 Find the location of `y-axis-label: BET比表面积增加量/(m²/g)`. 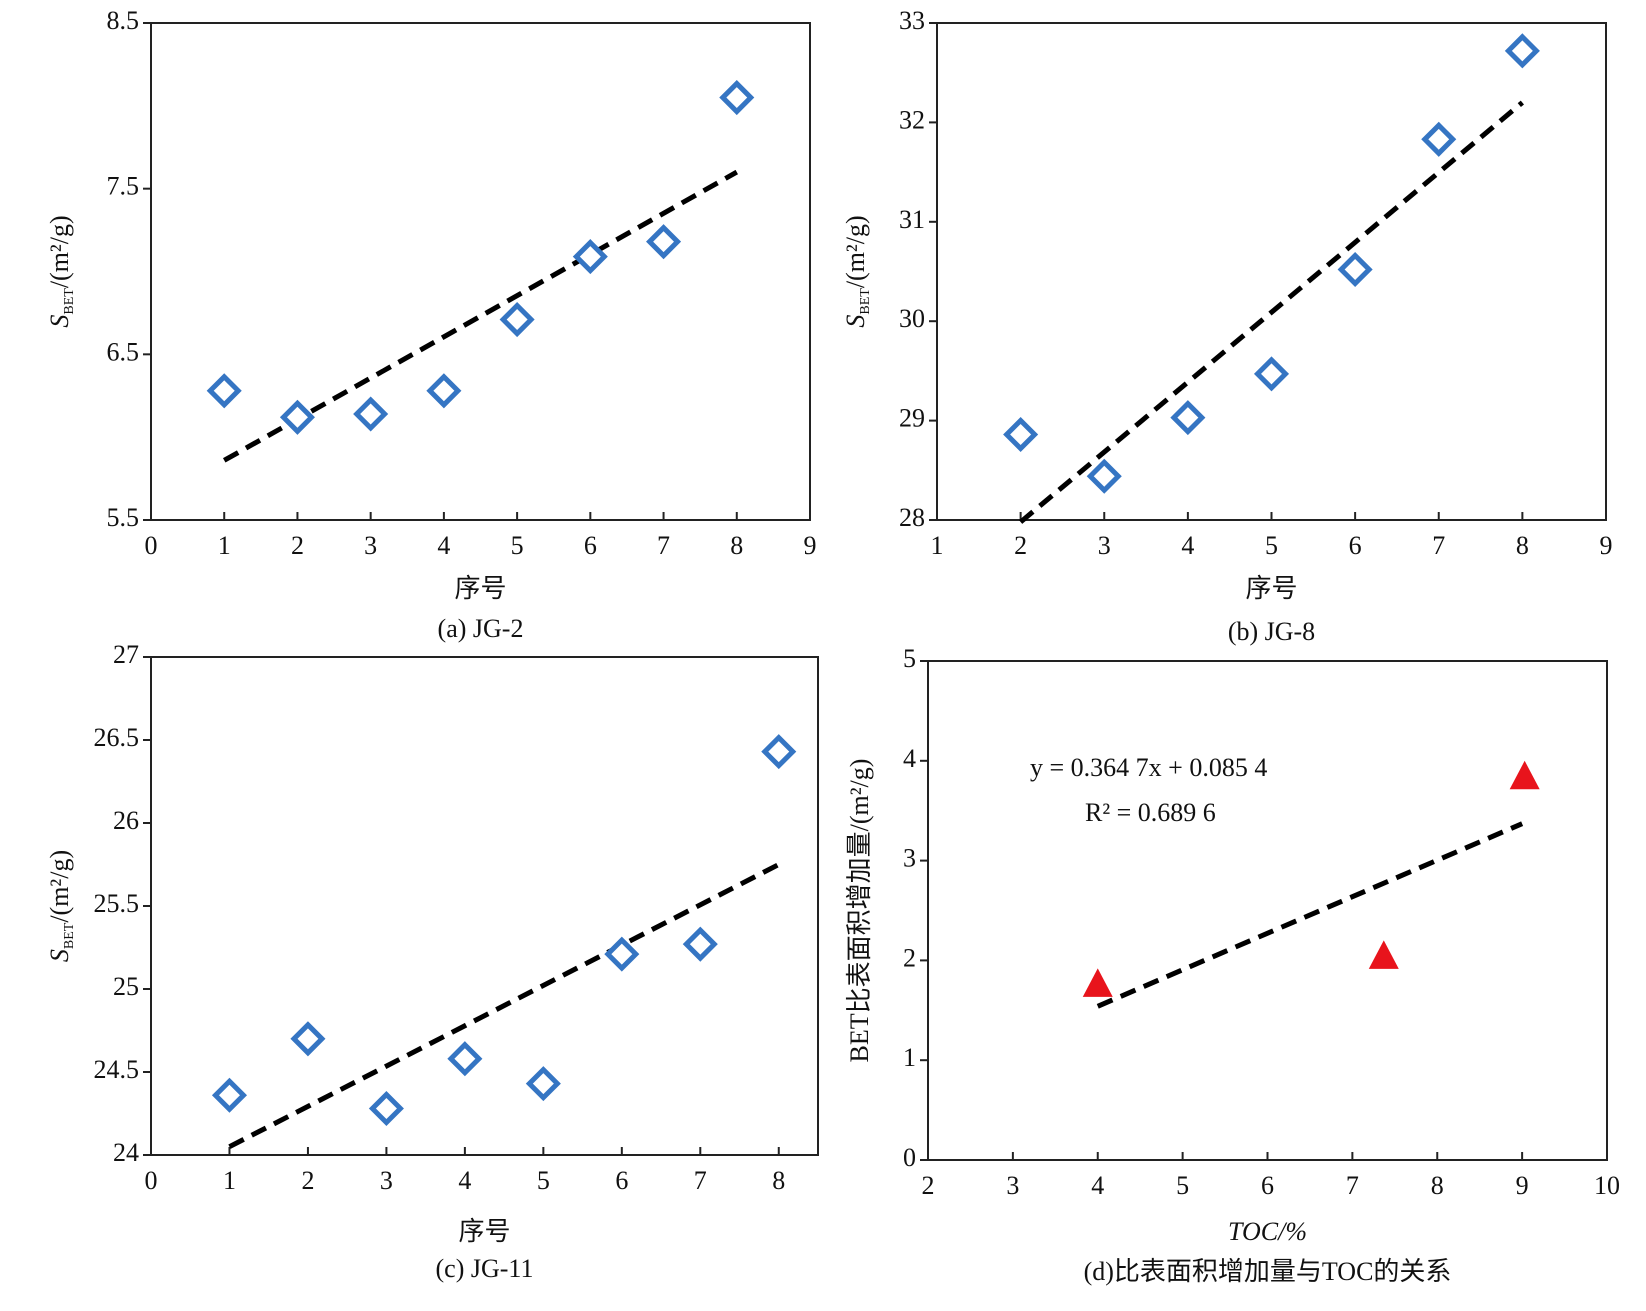

y-axis-label: BET比表面积增加量/(m²/g) is located at coordinates (859, 911).